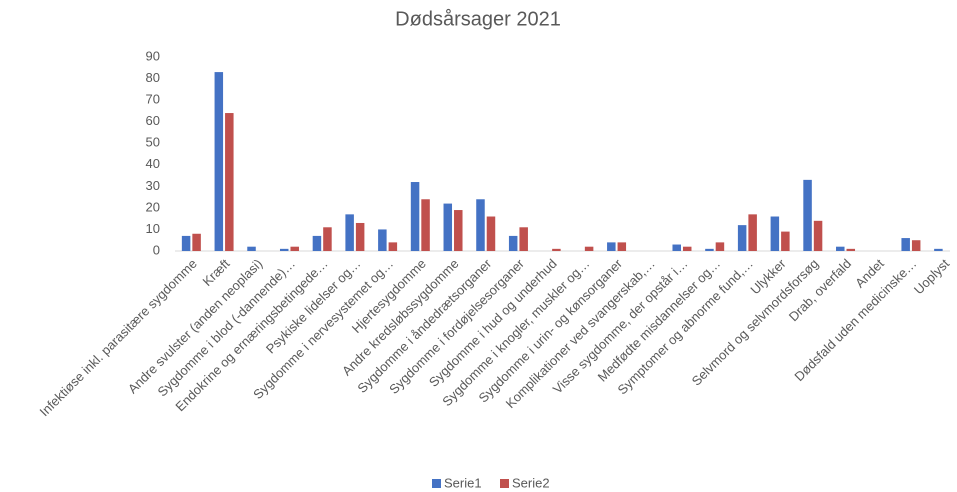 This screenshot has height=492, width=957. What do you see at coordinates (463, 482) in the screenshot?
I see `legend-label: Serie1` at bounding box center [463, 482].